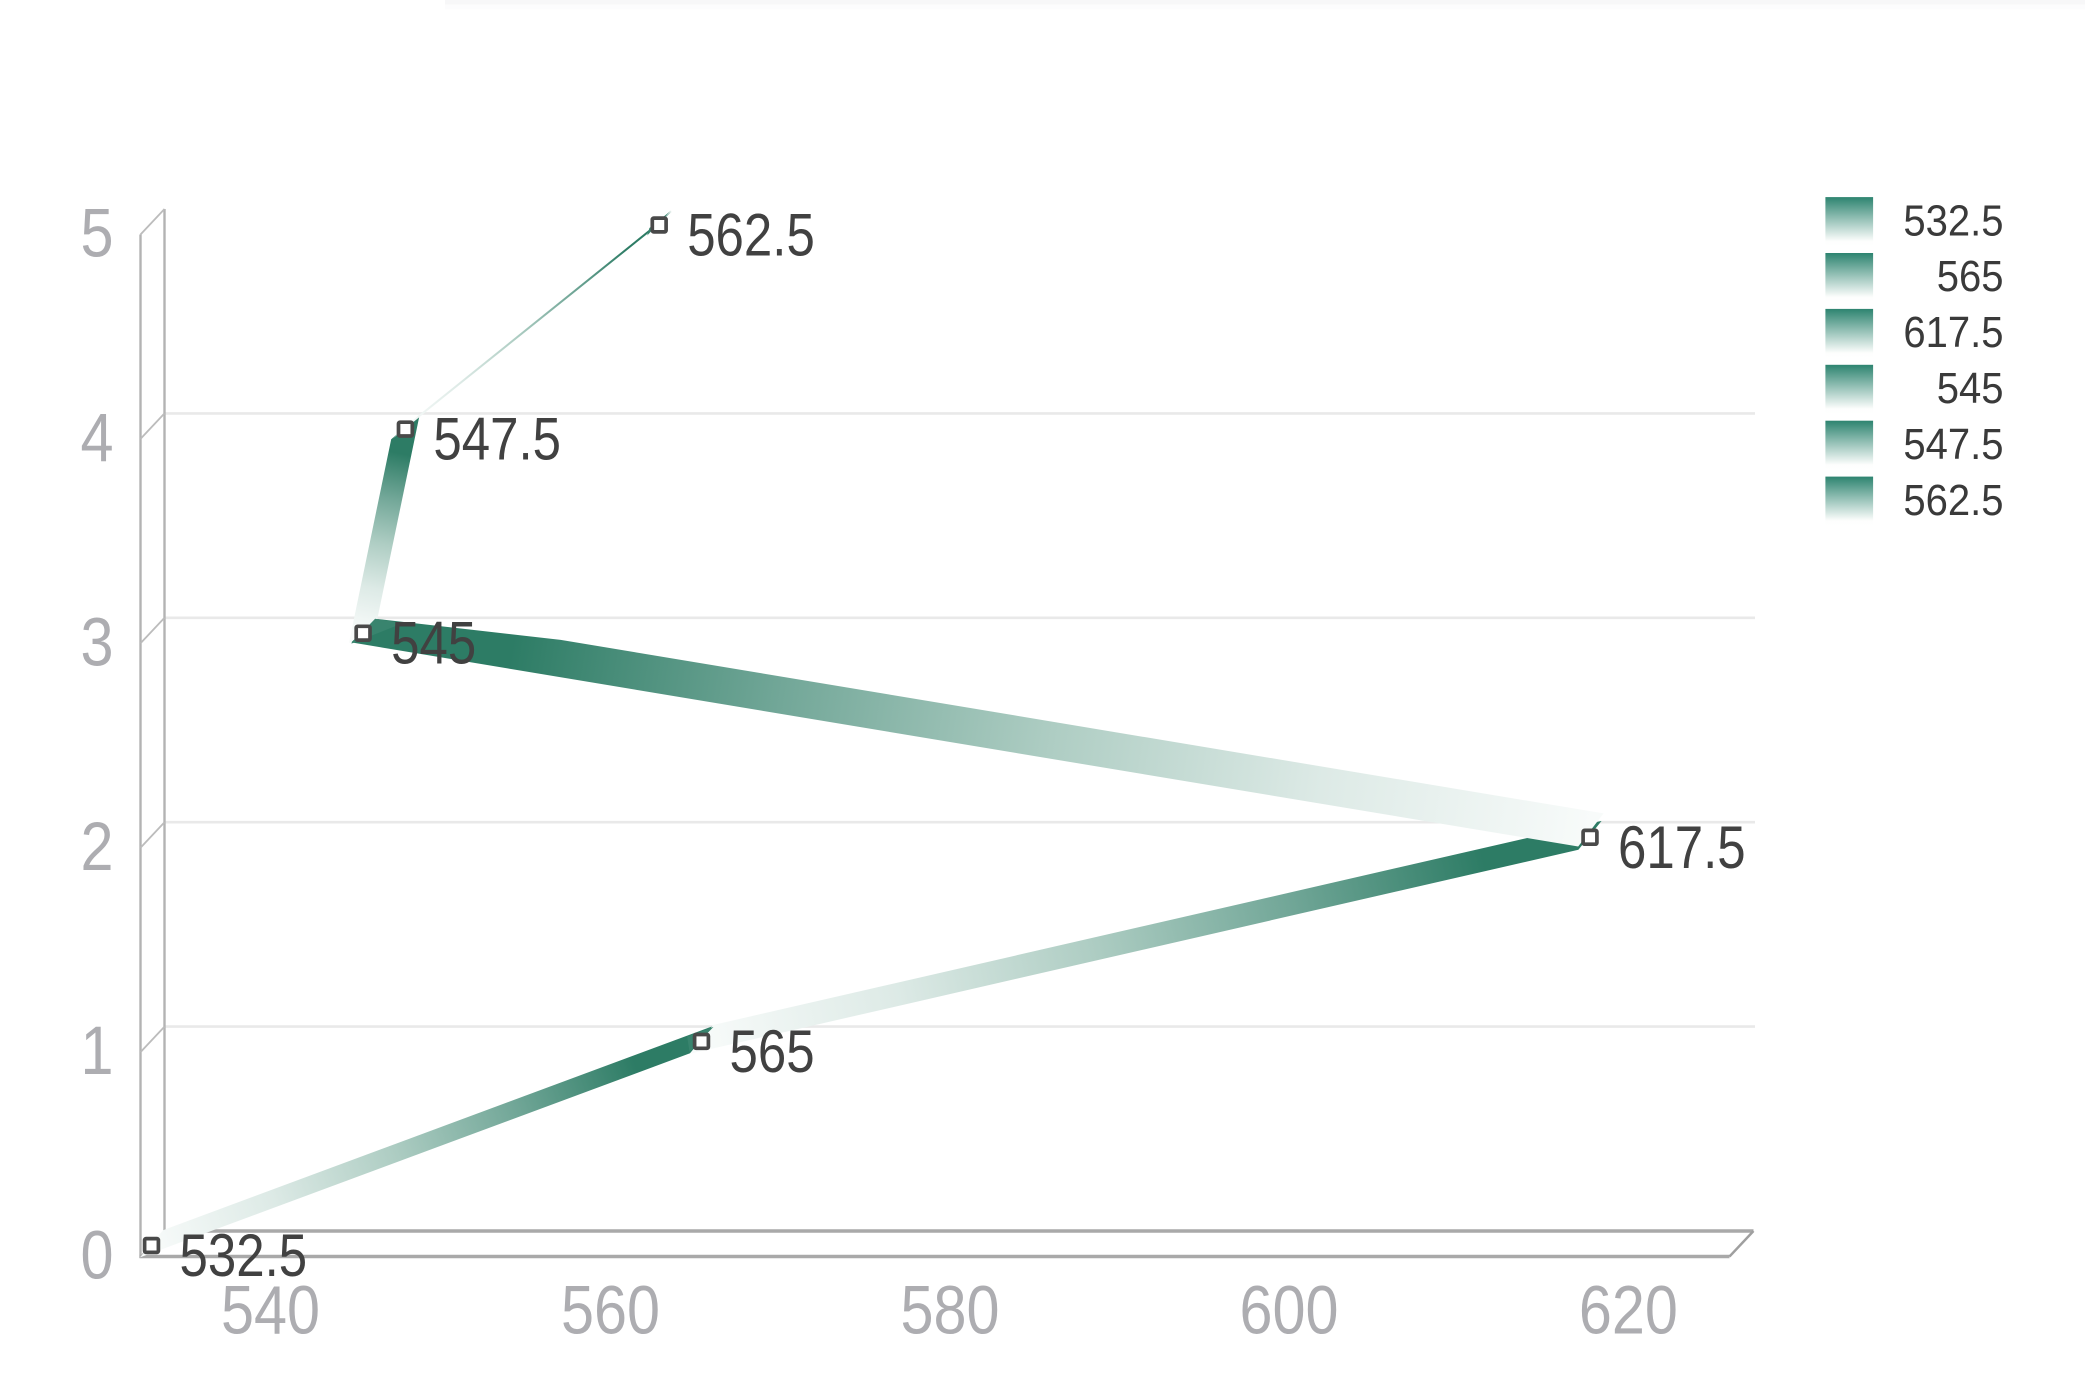 This screenshot has width=2085, height=1379. I want to click on svg-text: 5, so click(96, 232).